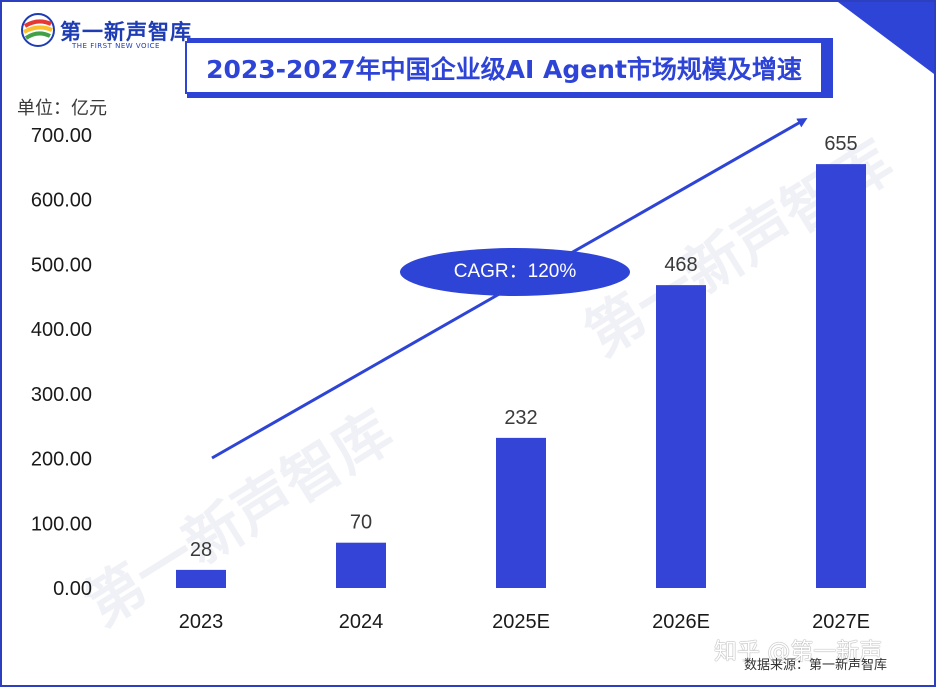 This screenshot has width=936, height=687. I want to click on y-axis-unit-label: 单位：亿元, so click(62, 108).